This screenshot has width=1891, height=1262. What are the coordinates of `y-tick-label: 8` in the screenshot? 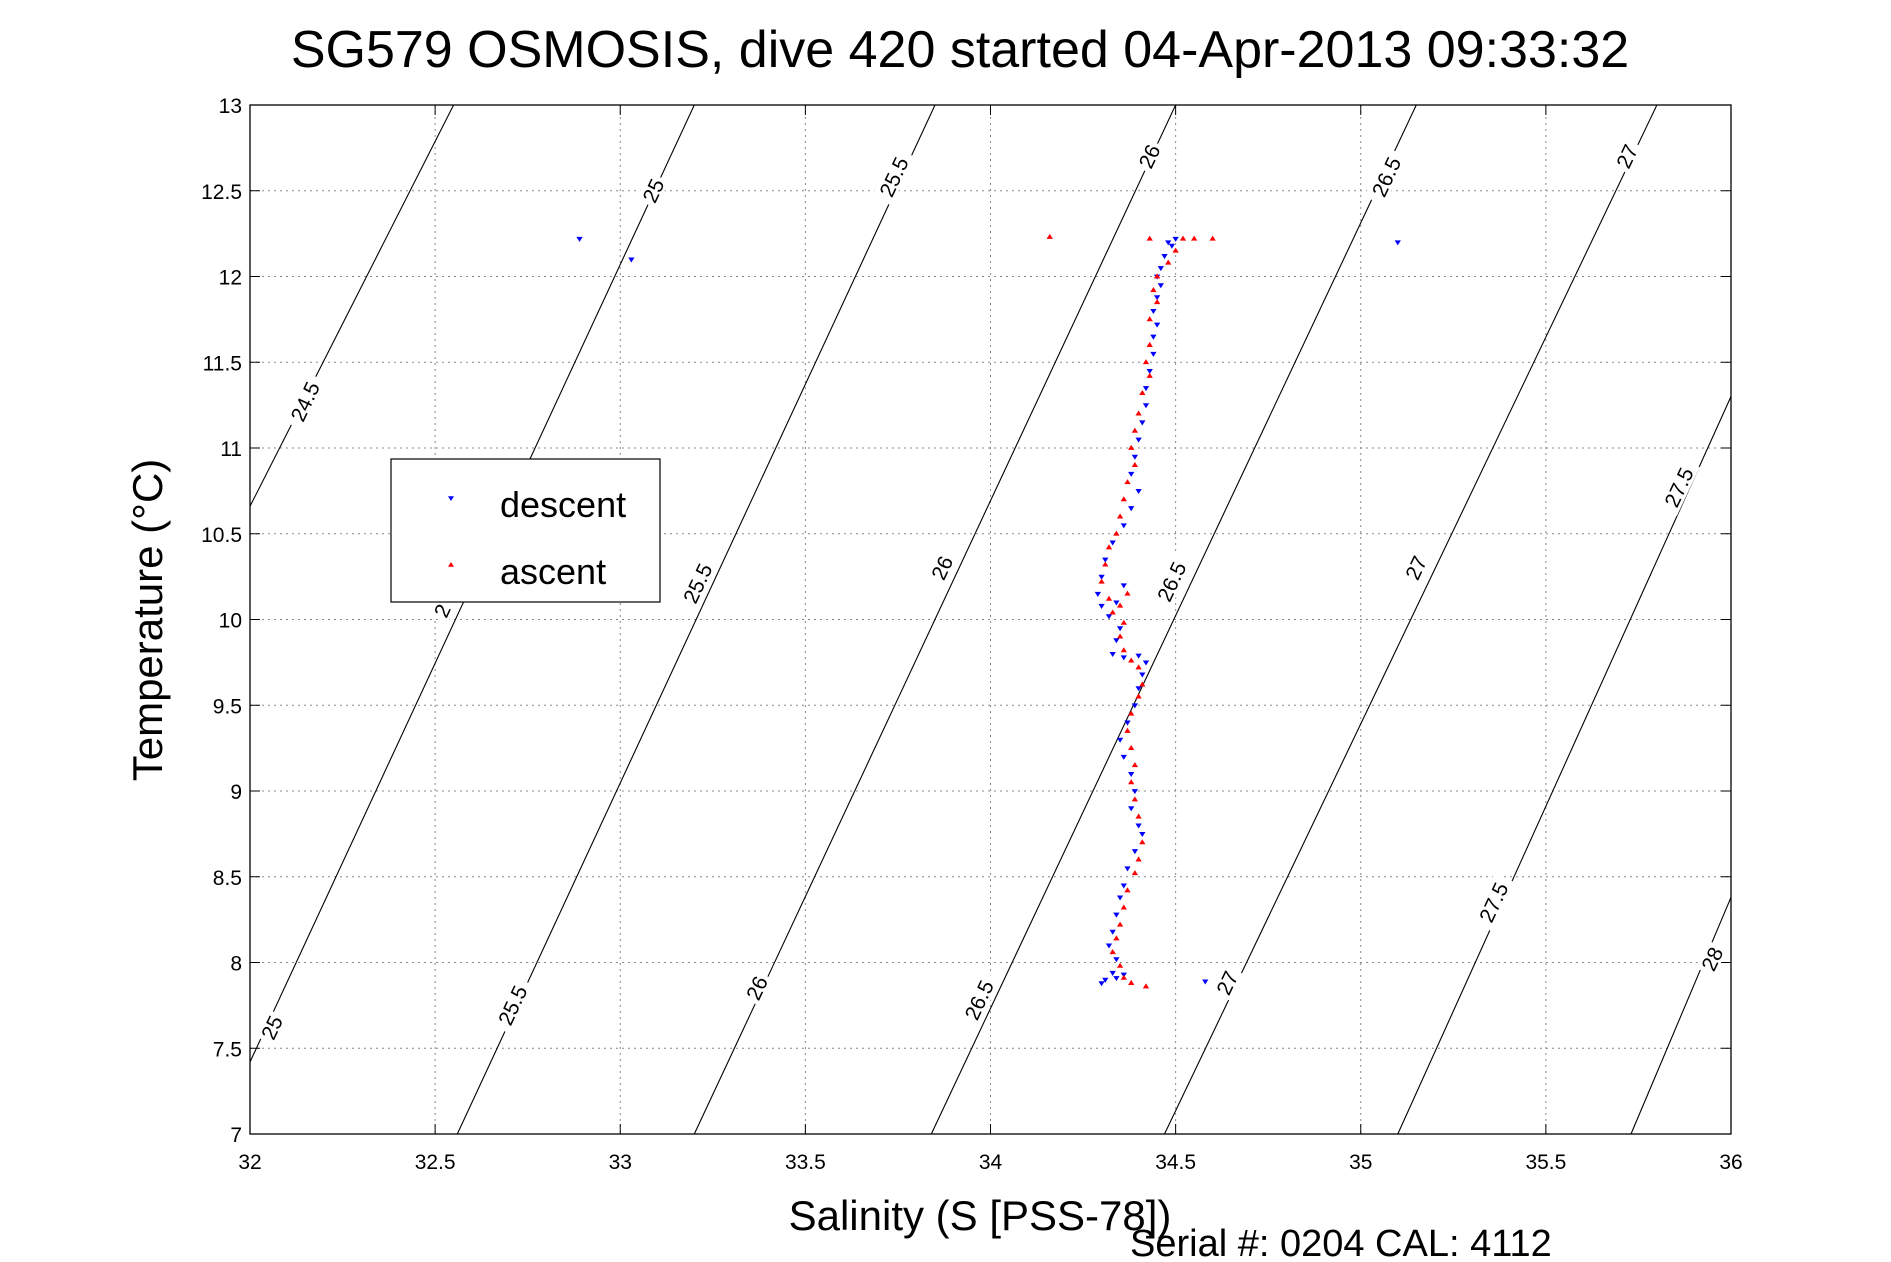 It's located at (236, 964).